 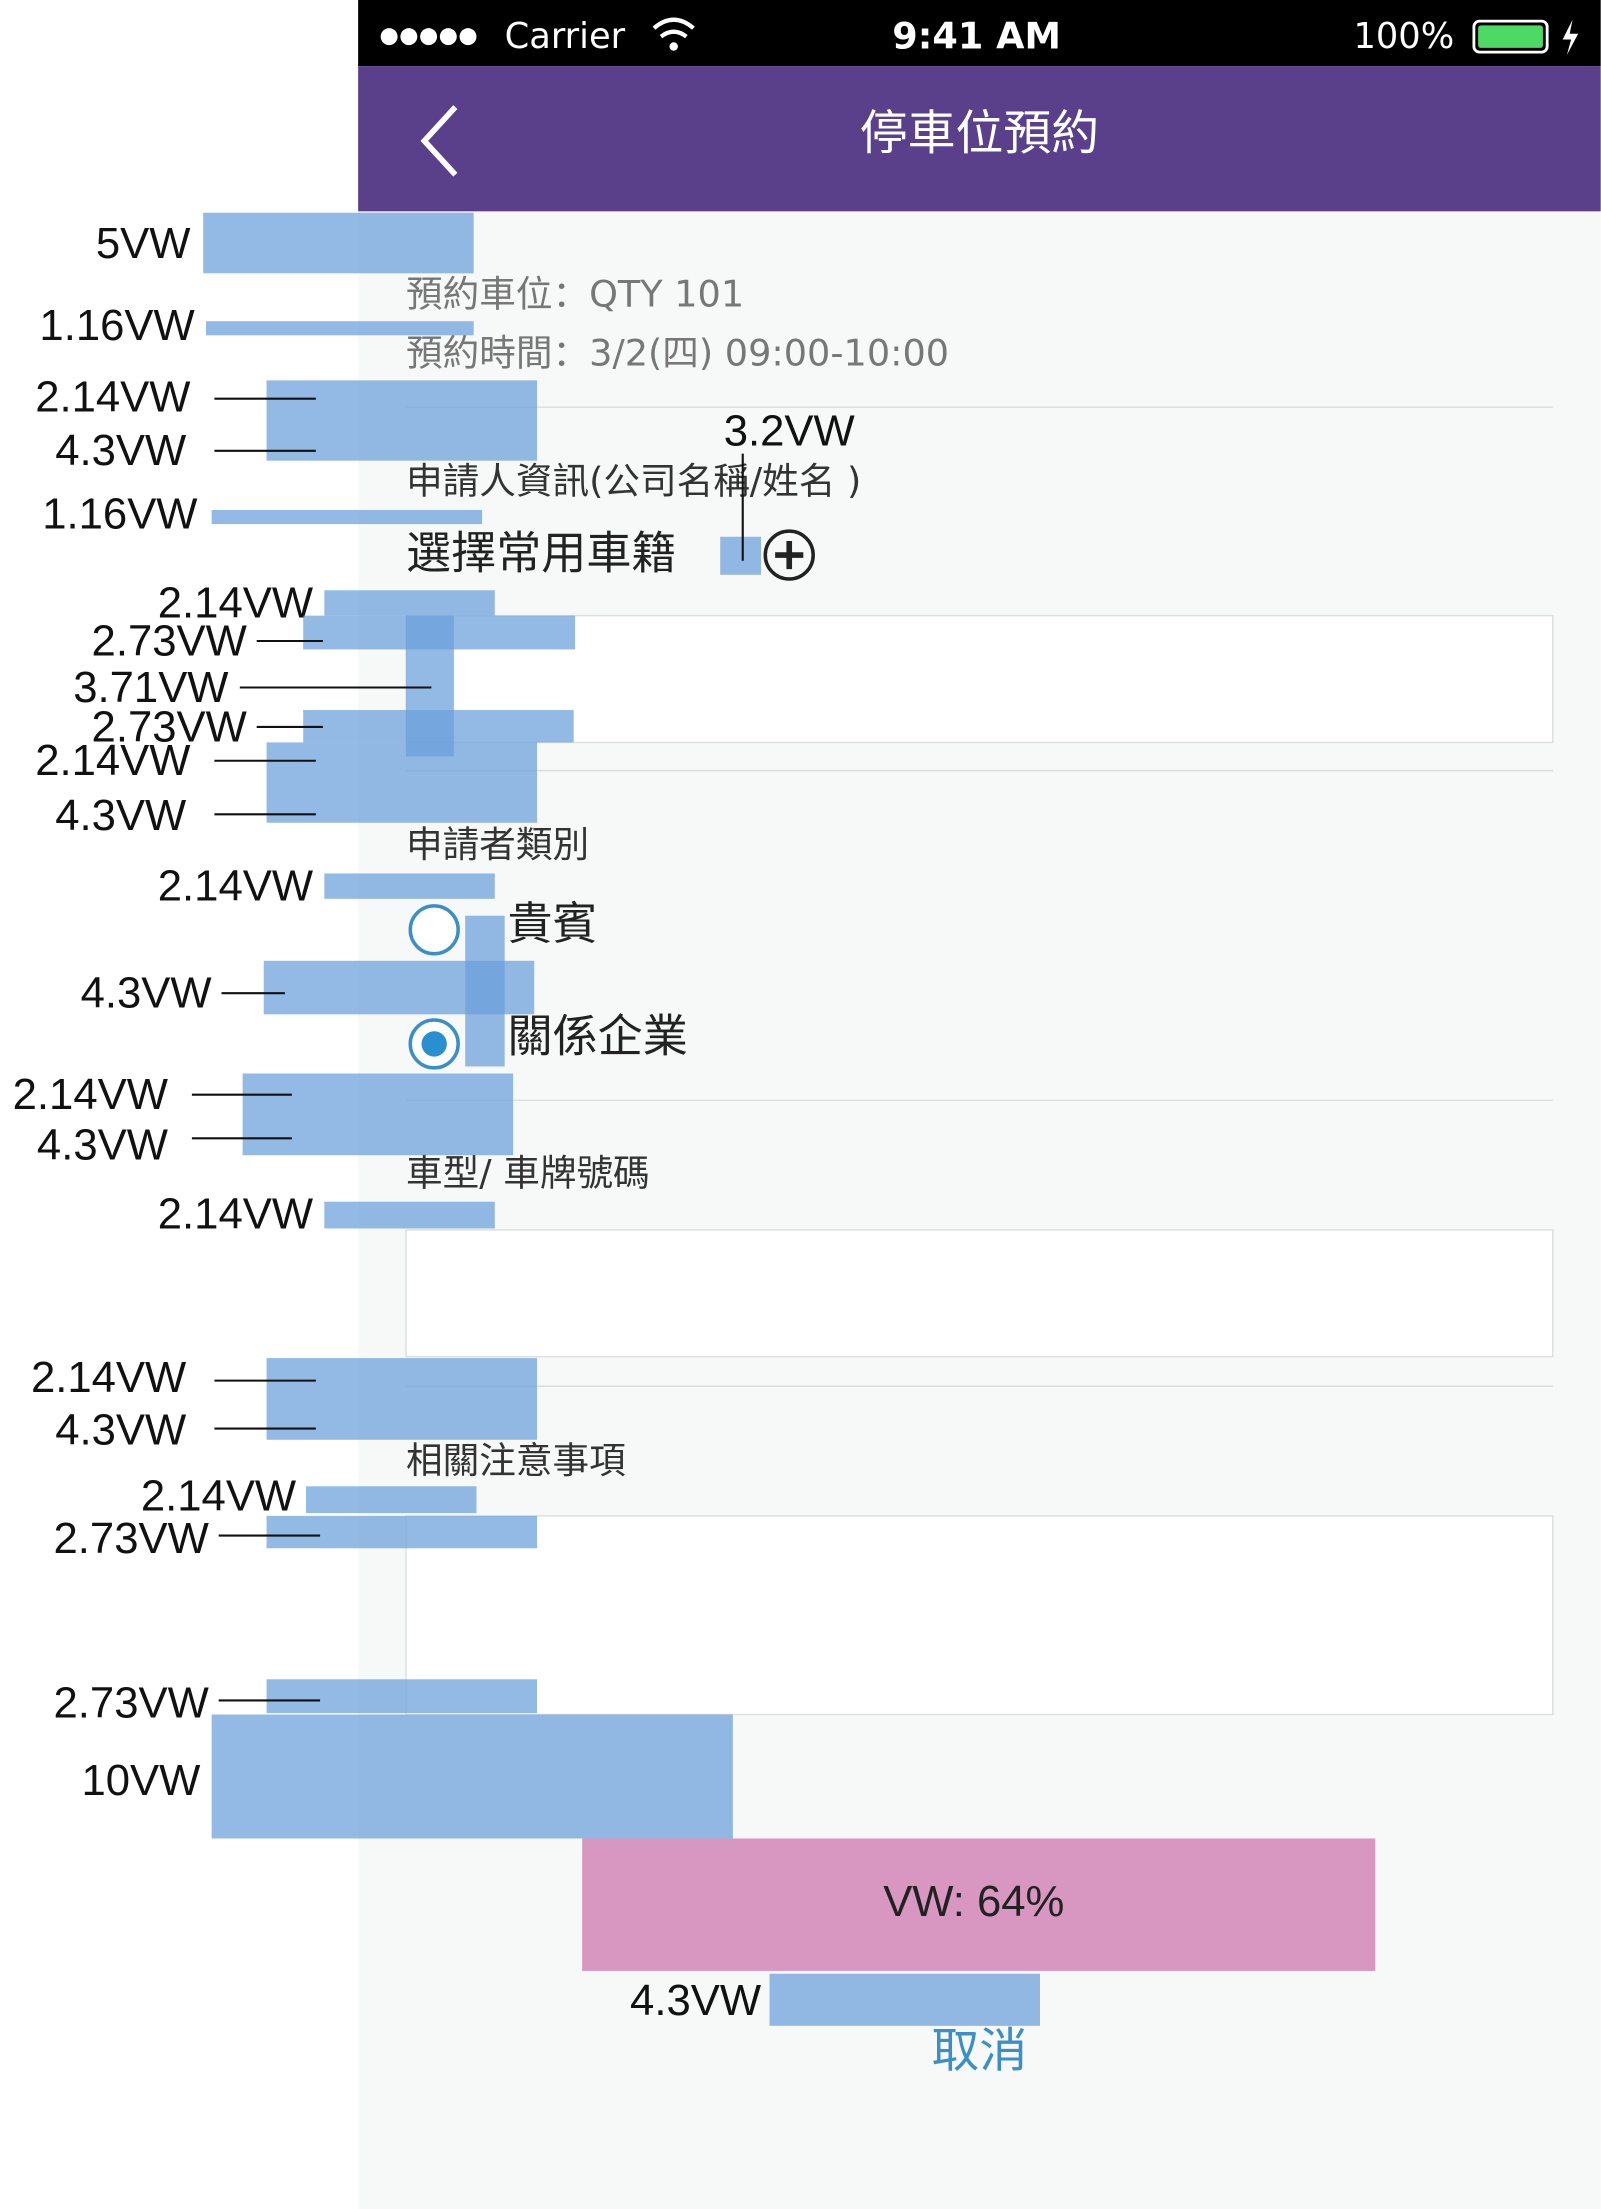 I want to click on category-label: 申請者類別, so click(x=497, y=844).